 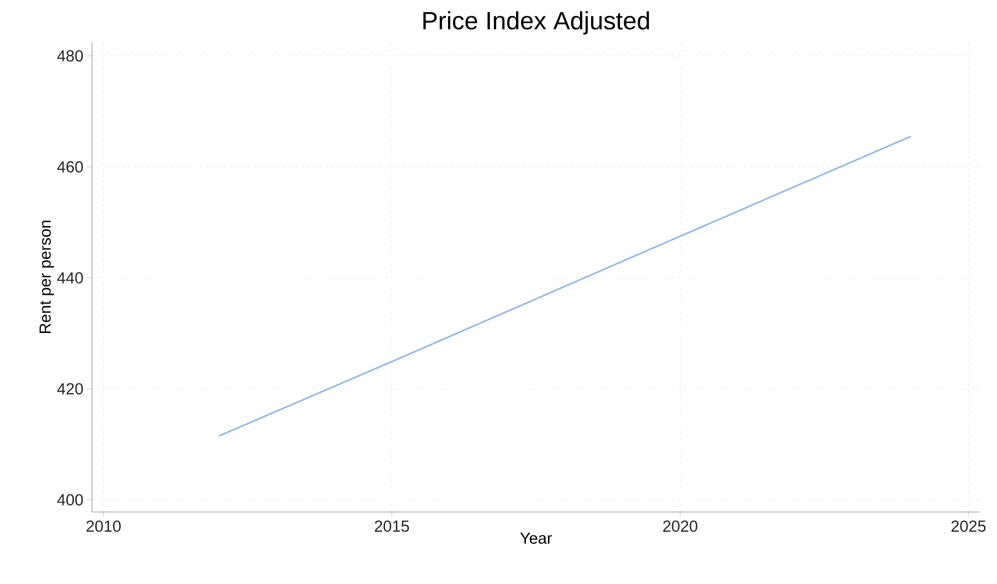 What do you see at coordinates (536, 22) in the screenshot?
I see `chart-title: Price Index Adjusted` at bounding box center [536, 22].